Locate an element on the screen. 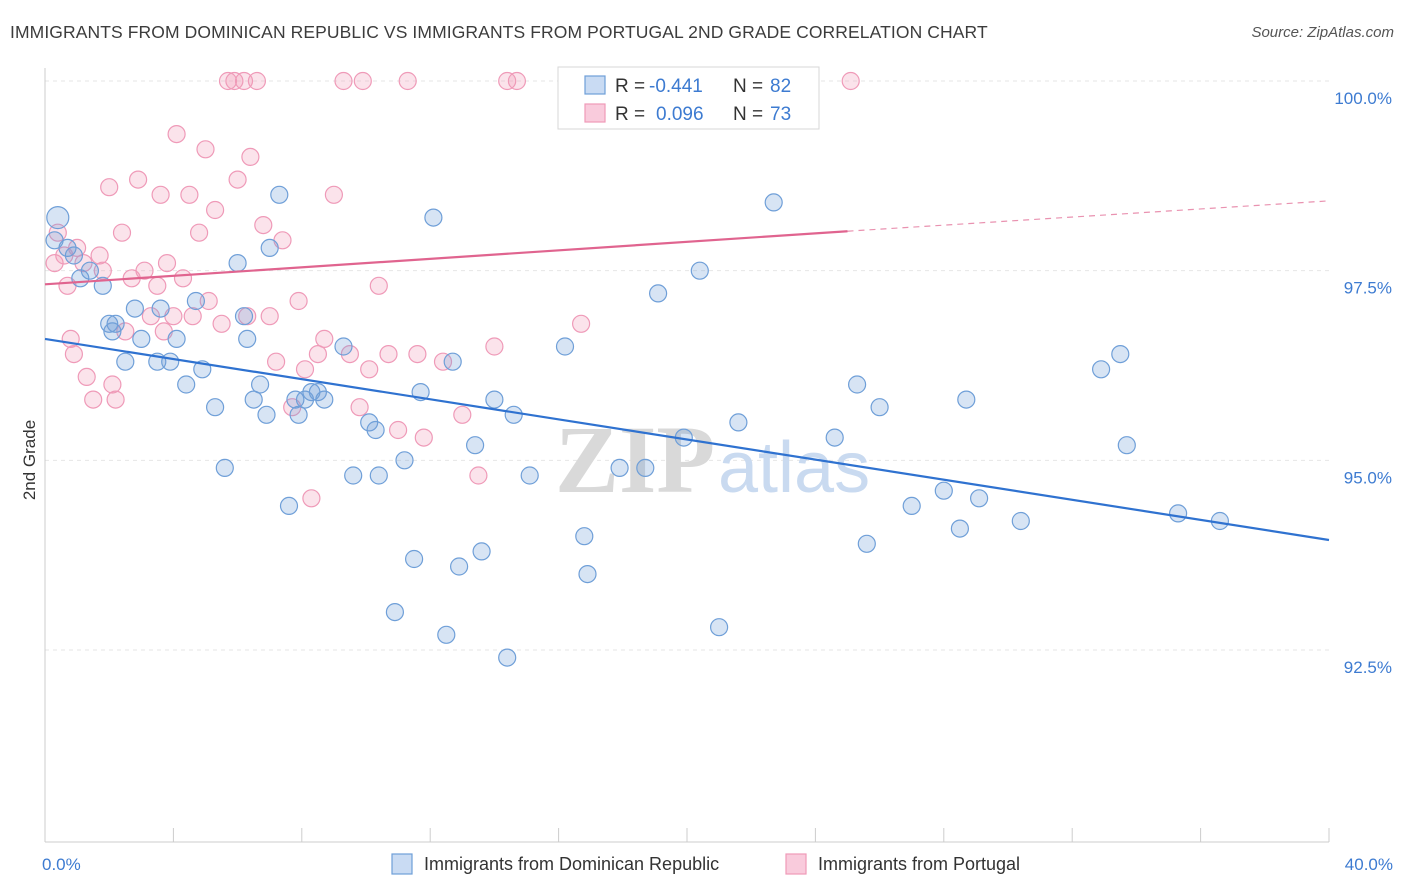 Image resolution: width=1406 pixels, height=892 pixels. bottom-legend-pink-label: Immigrants from Portugal is located at coordinates (919, 864).